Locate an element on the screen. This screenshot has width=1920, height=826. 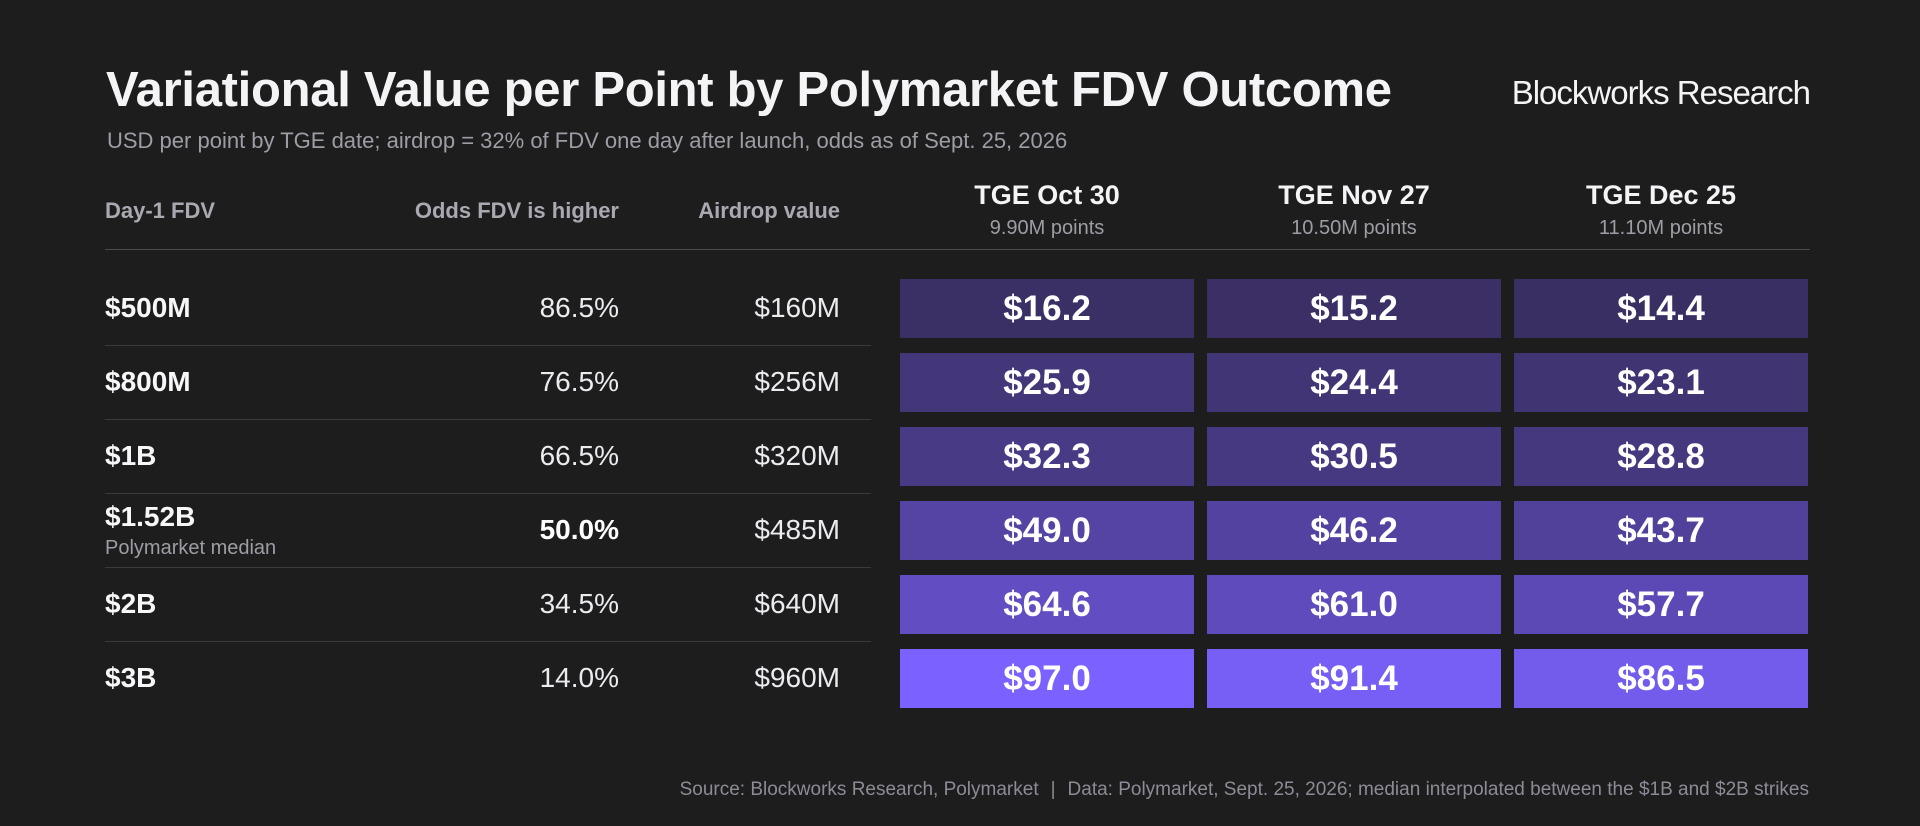
row-fdv-label: $1B is located at coordinates (131, 455).